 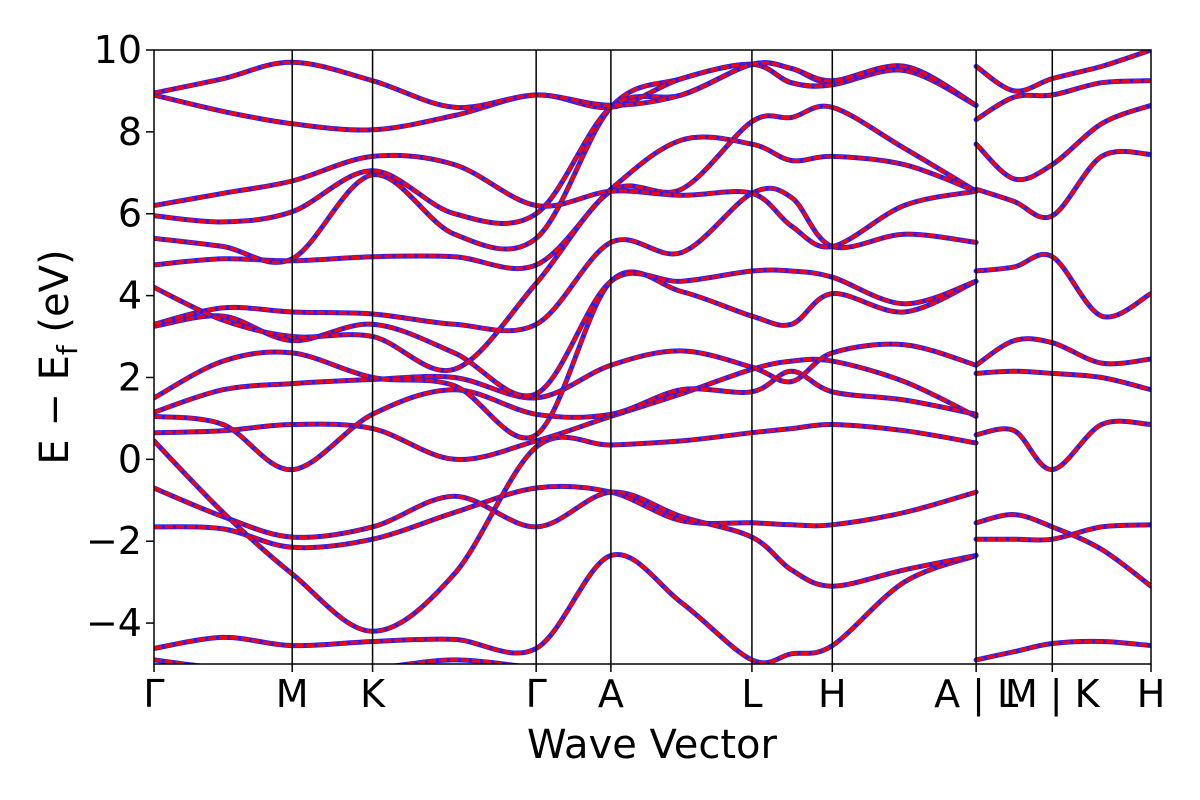 What do you see at coordinates (130, 132) in the screenshot?
I see `y-tick-label: 8` at bounding box center [130, 132].